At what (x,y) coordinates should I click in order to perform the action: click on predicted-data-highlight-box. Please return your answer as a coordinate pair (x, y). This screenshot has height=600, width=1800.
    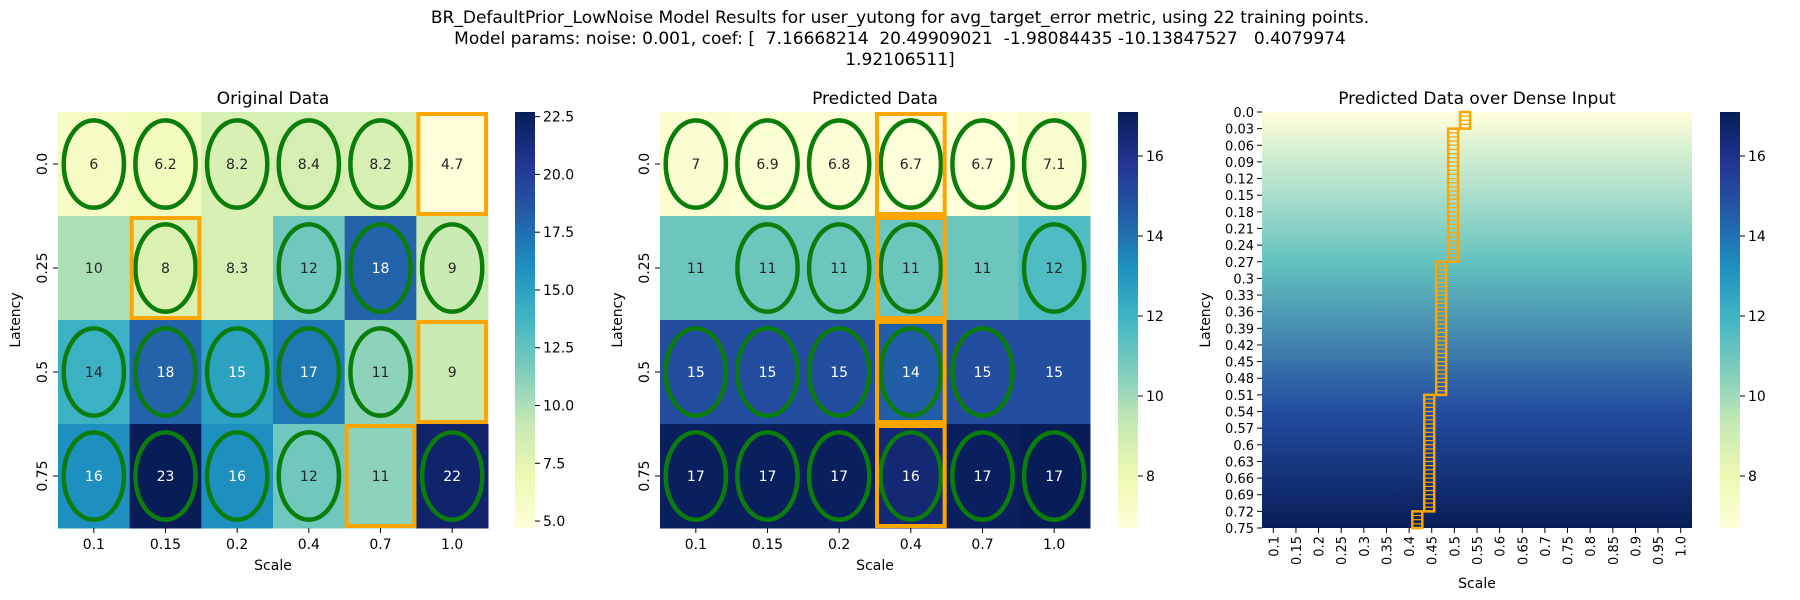
    Looking at the image, I should click on (911, 372).